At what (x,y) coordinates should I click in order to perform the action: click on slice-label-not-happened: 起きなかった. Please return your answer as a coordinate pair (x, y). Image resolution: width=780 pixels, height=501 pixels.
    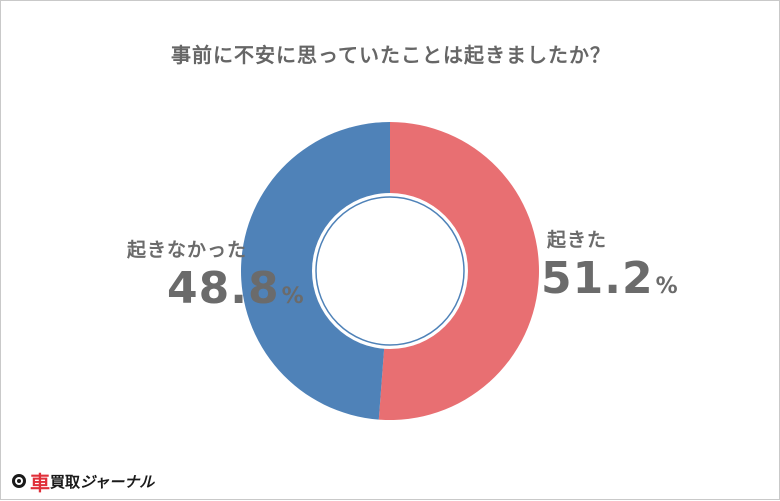
    Looking at the image, I should click on (187, 250).